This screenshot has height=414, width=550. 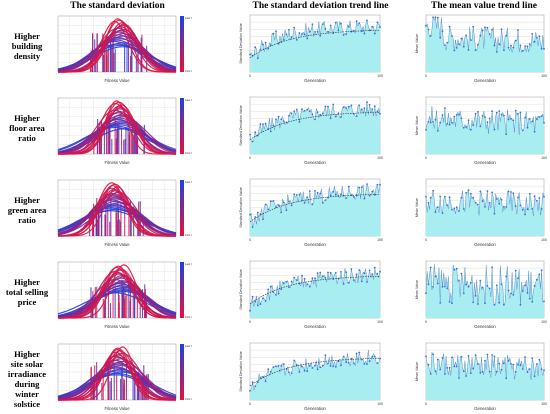 What do you see at coordinates (485, 130) in the screenshot?
I see `area-fill` at bounding box center [485, 130].